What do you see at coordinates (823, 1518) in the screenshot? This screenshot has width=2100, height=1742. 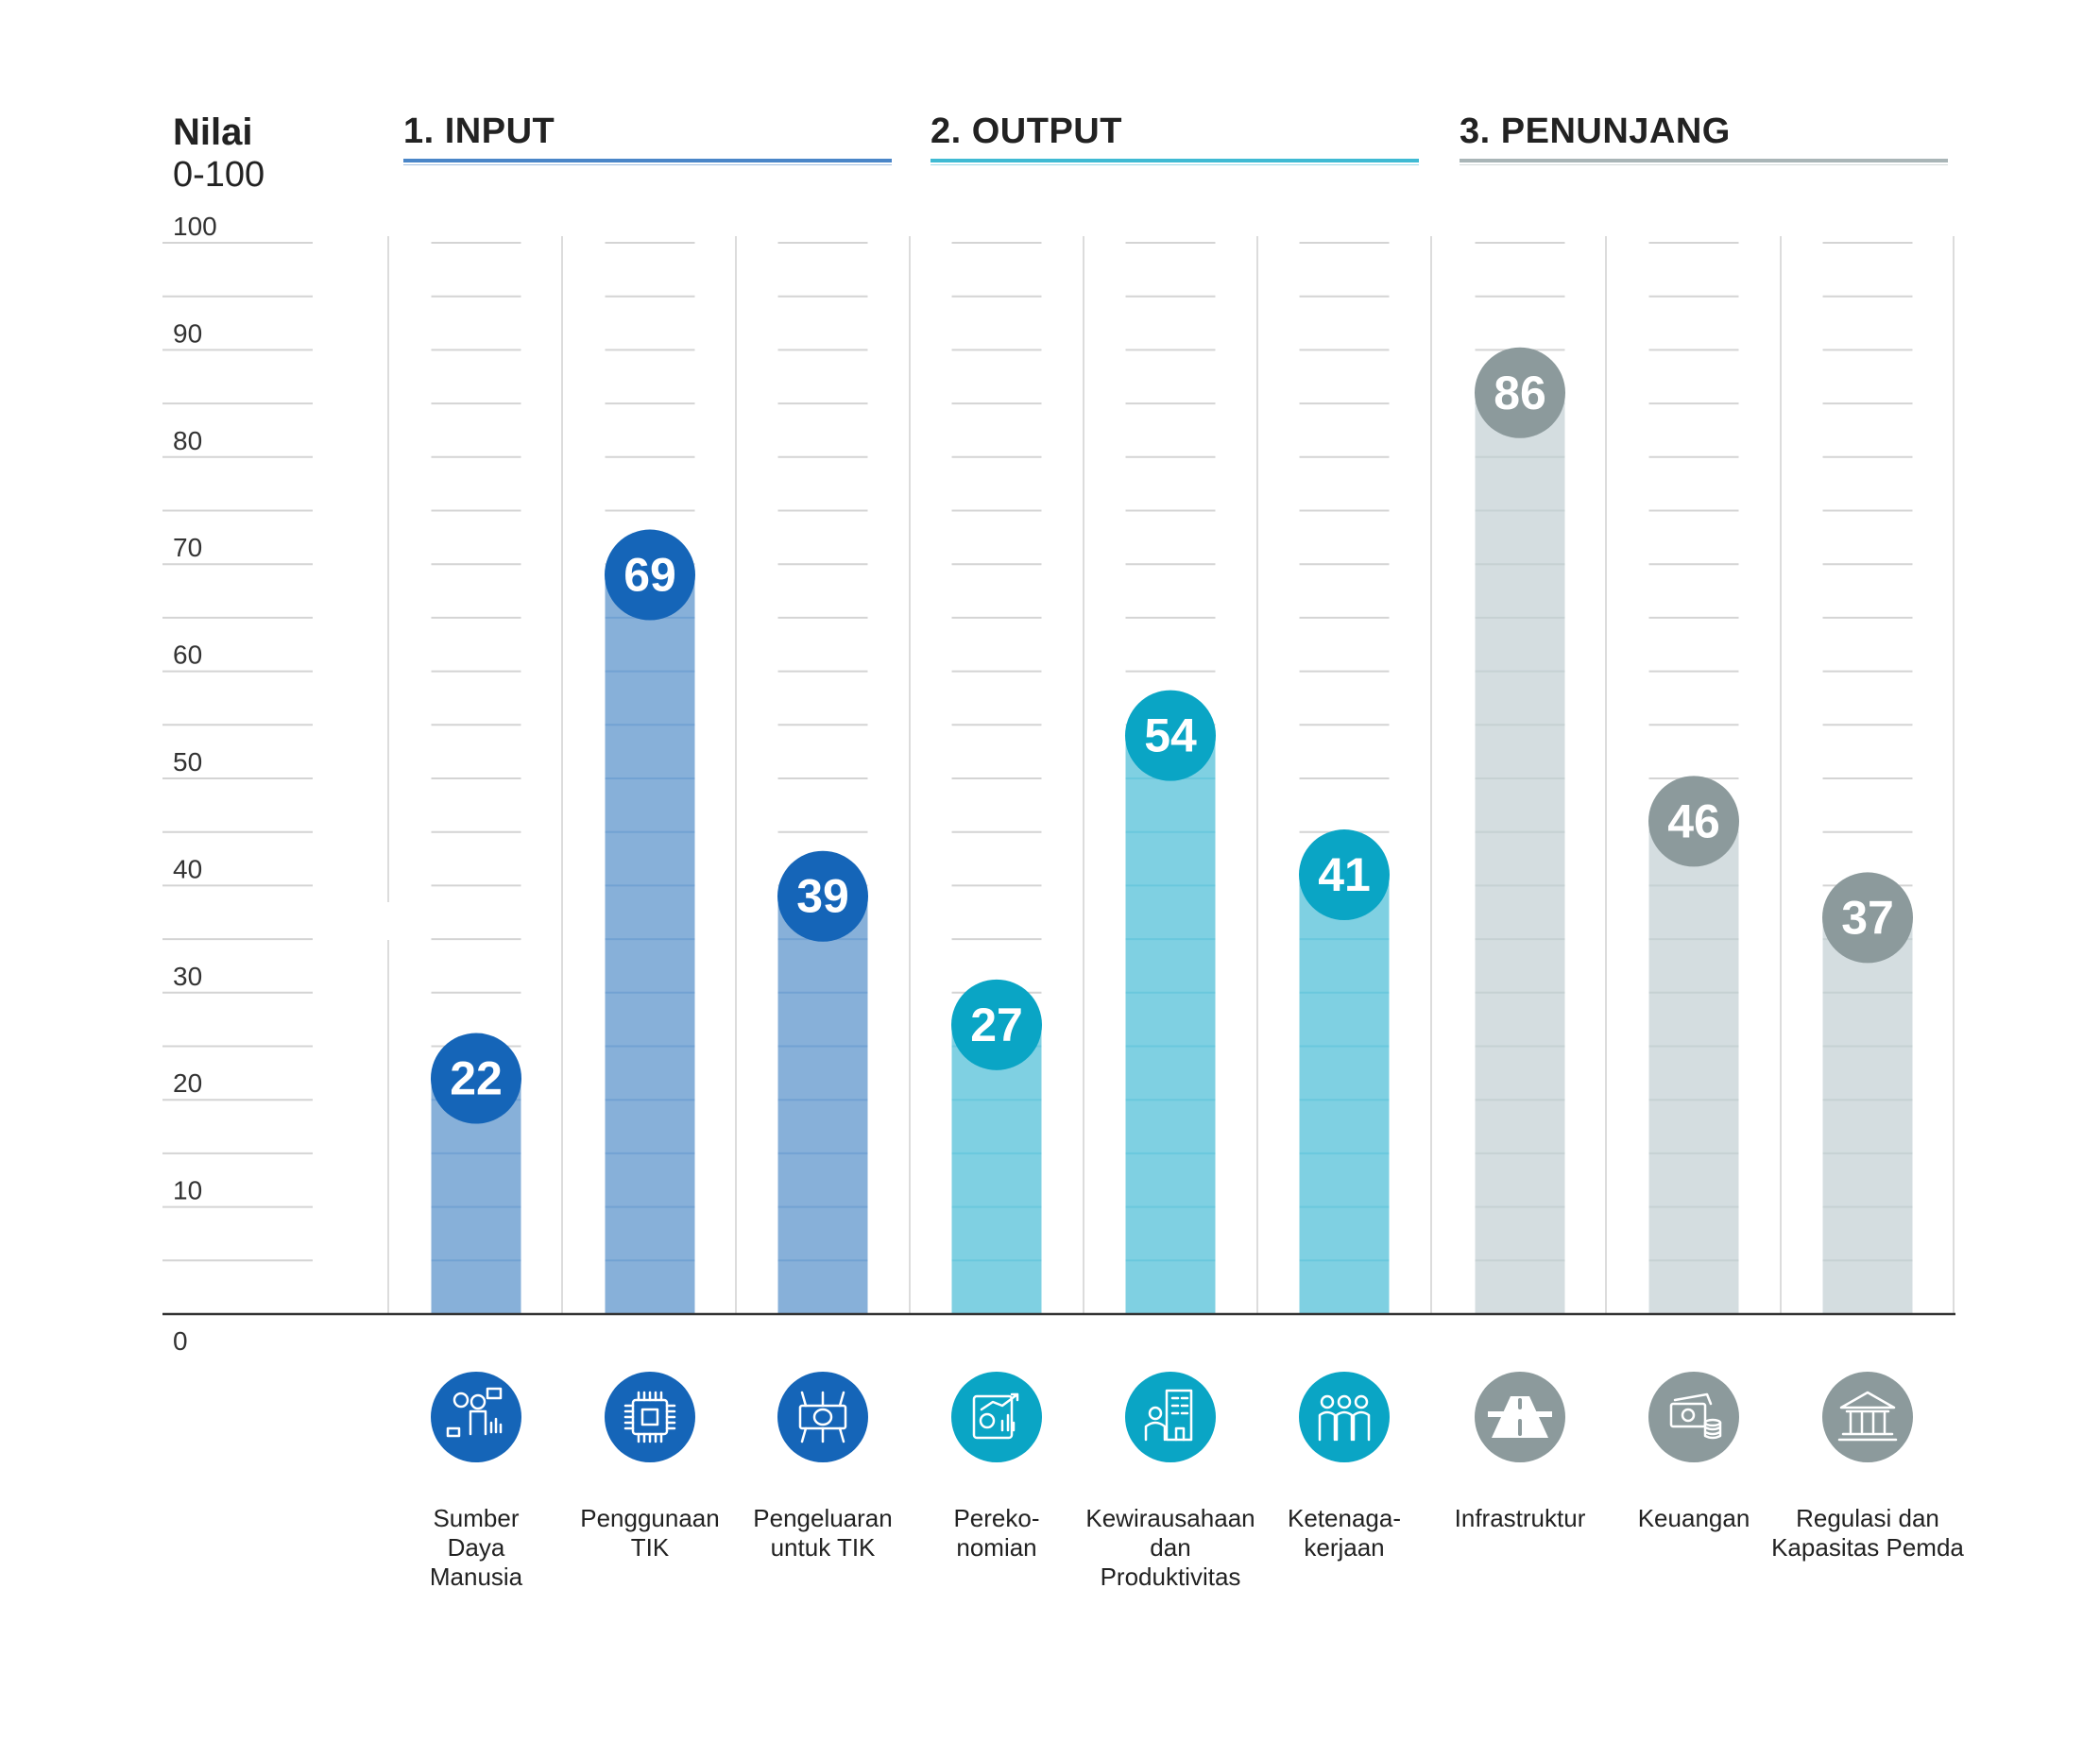 I see `category-label-line: Pengeluaran` at bounding box center [823, 1518].